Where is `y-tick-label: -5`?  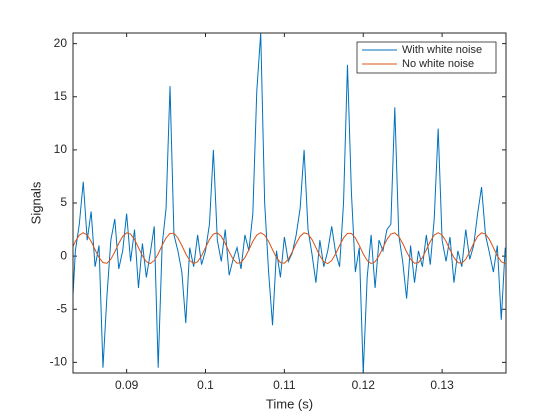 y-tick-label: -5 is located at coordinates (61, 308).